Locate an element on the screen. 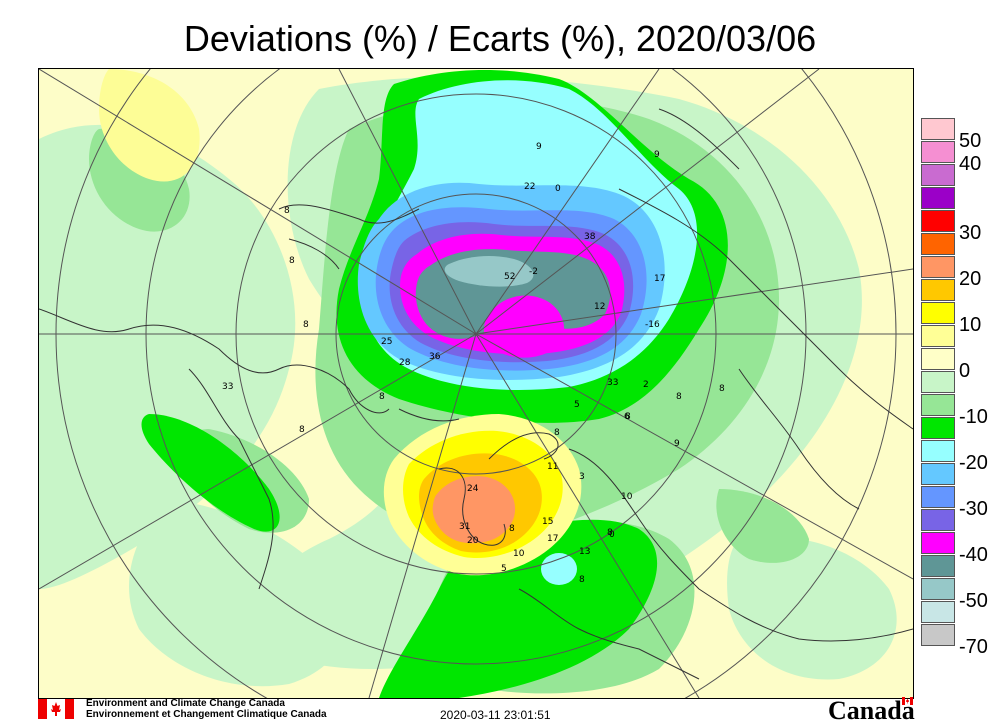 The image size is (1000, 726). yellow-patch-west is located at coordinates (149, 125).